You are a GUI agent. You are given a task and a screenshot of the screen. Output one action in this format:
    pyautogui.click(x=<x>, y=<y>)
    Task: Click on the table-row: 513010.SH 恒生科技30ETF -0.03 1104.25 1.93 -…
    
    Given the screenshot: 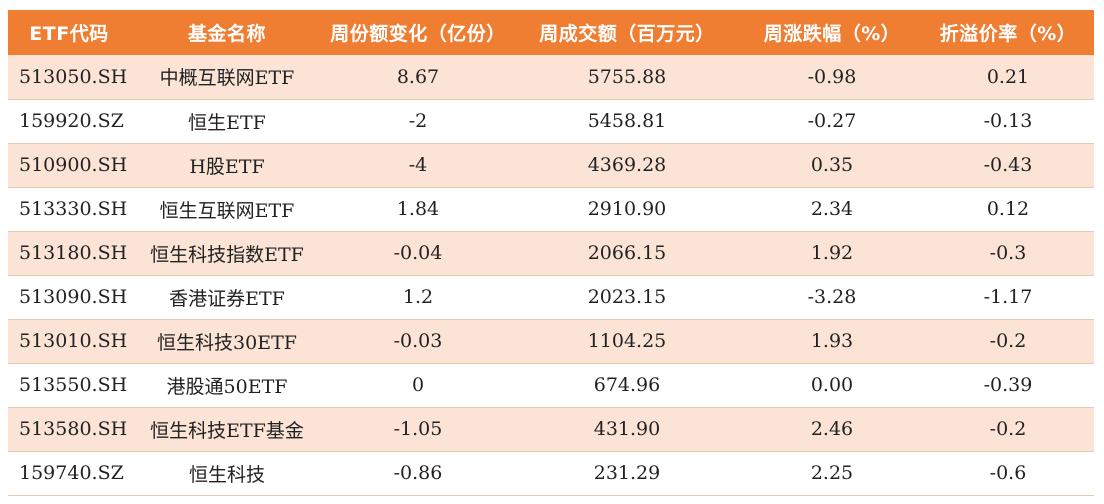 What is the action you would take?
    pyautogui.click(x=551, y=341)
    